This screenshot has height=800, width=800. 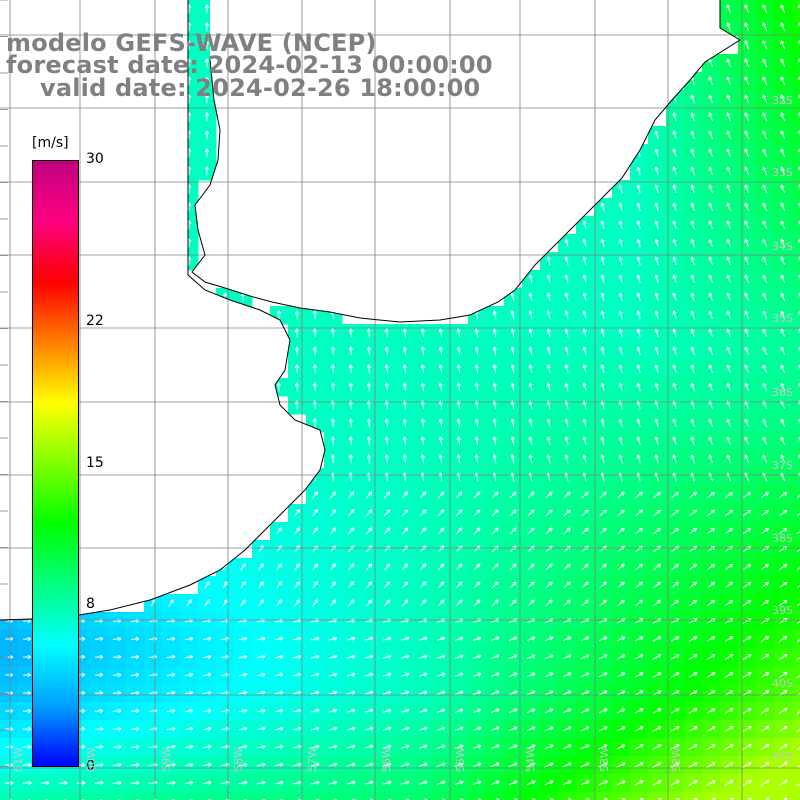 I want to click on colorbar-tick-label: 8, so click(x=90, y=604).